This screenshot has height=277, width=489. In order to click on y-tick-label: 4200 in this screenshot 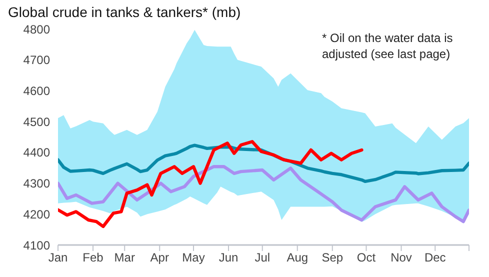, I will do `click(36, 214)`.